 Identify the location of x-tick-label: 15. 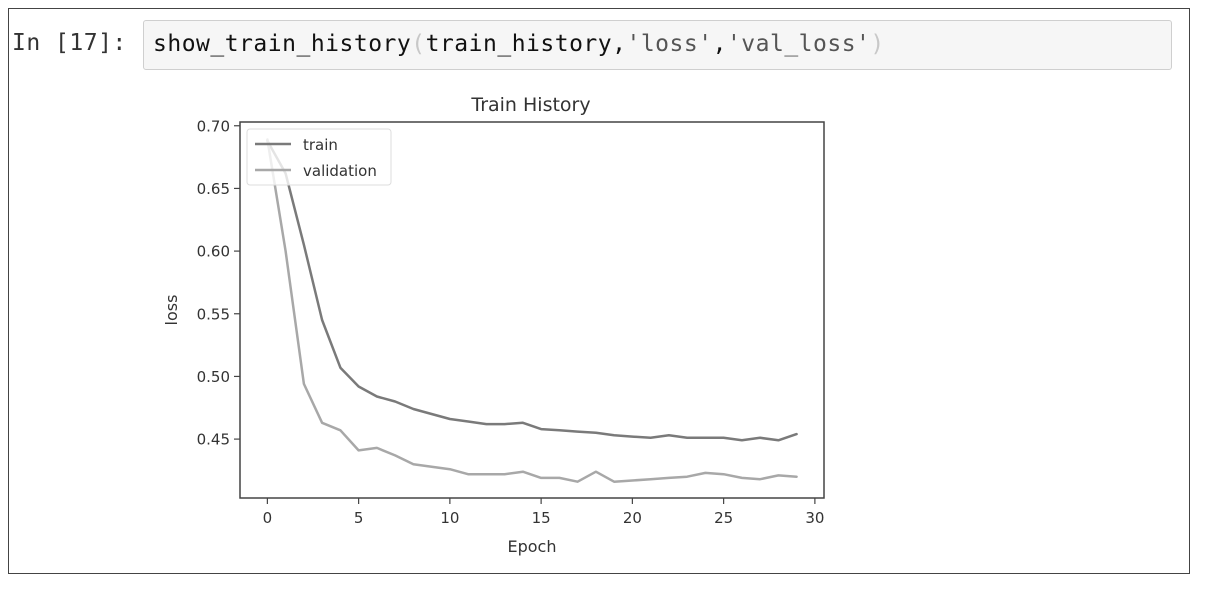
(541, 518).